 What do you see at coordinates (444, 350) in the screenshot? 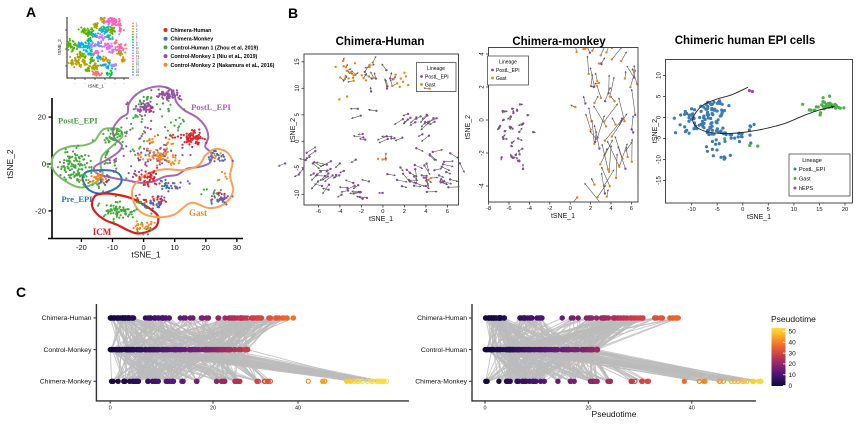
I see `svg-text: Control-Human` at bounding box center [444, 350].